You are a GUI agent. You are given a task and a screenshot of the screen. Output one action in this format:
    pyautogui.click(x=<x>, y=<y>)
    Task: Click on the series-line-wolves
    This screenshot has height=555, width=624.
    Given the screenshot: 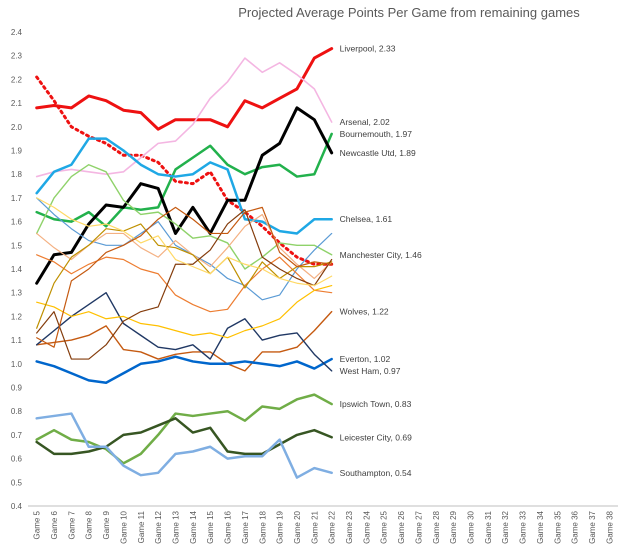 What is the action you would take?
    pyautogui.click(x=184, y=341)
    